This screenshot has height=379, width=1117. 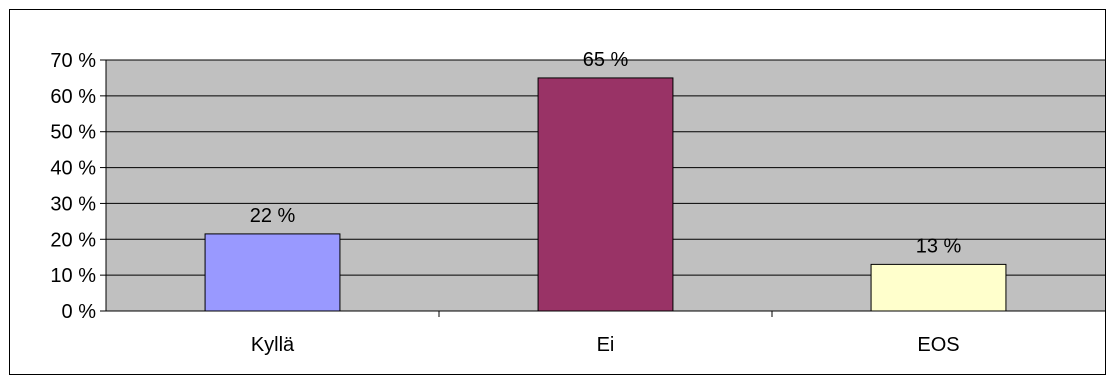 I want to click on y-tick-label: 30 %, so click(x=73, y=204).